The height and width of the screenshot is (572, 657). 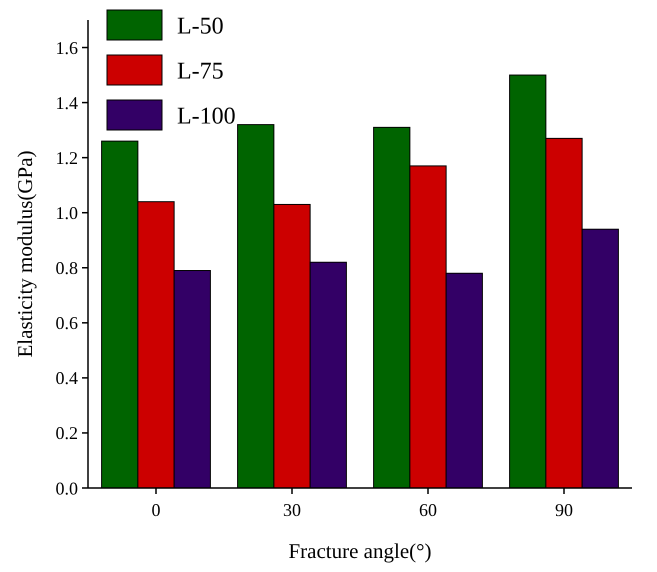 I want to click on y-tick-label: 0.0, so click(x=67, y=488).